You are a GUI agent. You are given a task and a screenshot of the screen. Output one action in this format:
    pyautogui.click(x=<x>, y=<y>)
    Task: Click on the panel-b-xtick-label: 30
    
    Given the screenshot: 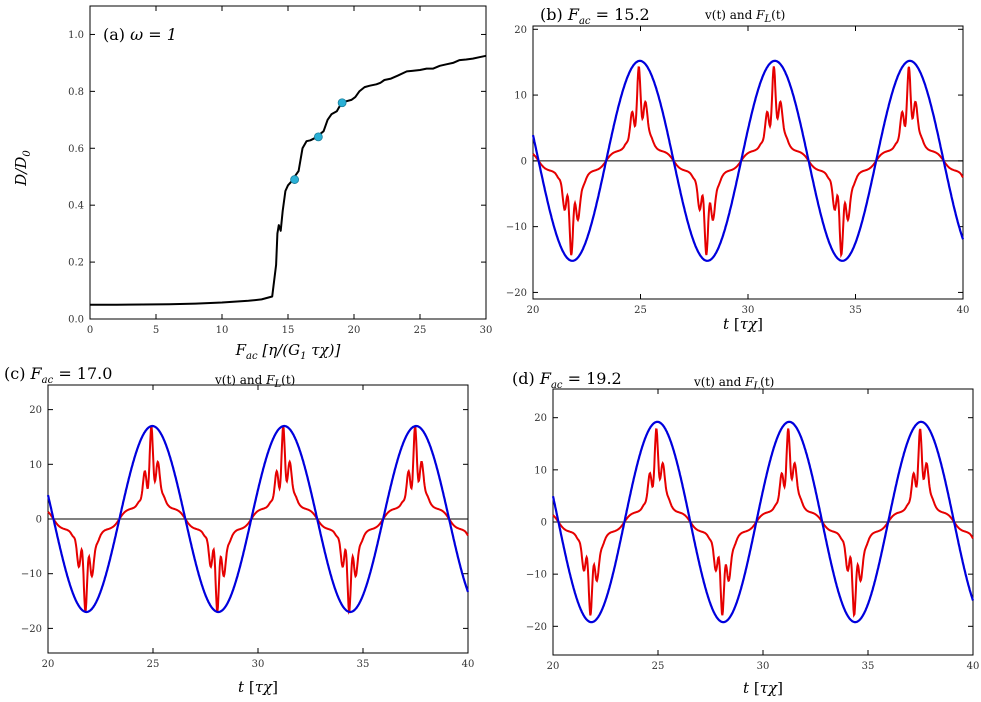 What is the action you would take?
    pyautogui.click(x=748, y=310)
    